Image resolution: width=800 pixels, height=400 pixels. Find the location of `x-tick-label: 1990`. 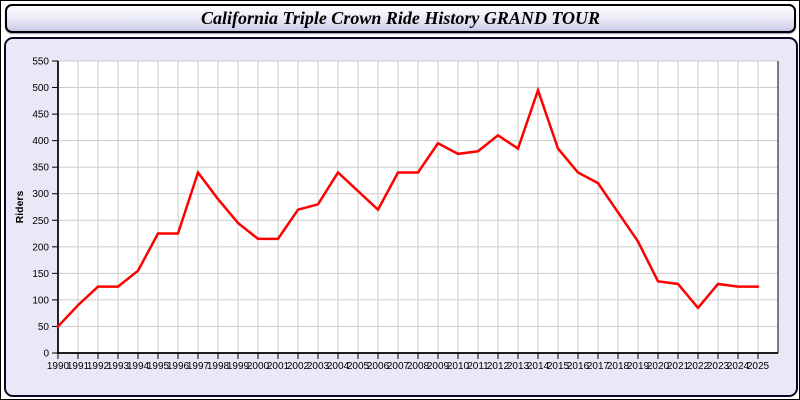

x-tick-label: 1990 is located at coordinates (58, 366).